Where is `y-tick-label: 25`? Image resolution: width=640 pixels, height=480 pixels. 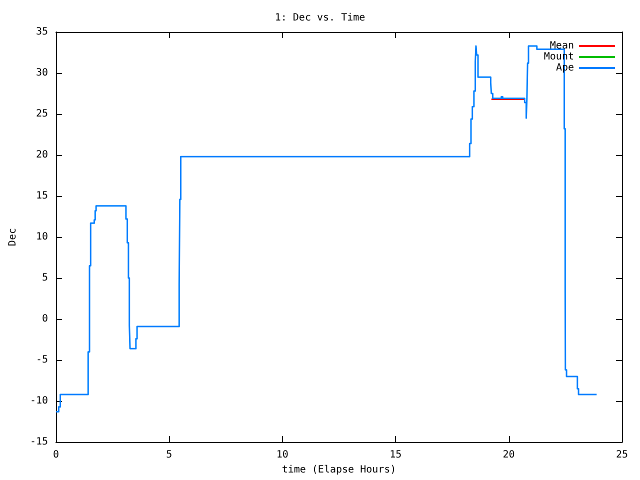
y-tick-label: 25 is located at coordinates (42, 114).